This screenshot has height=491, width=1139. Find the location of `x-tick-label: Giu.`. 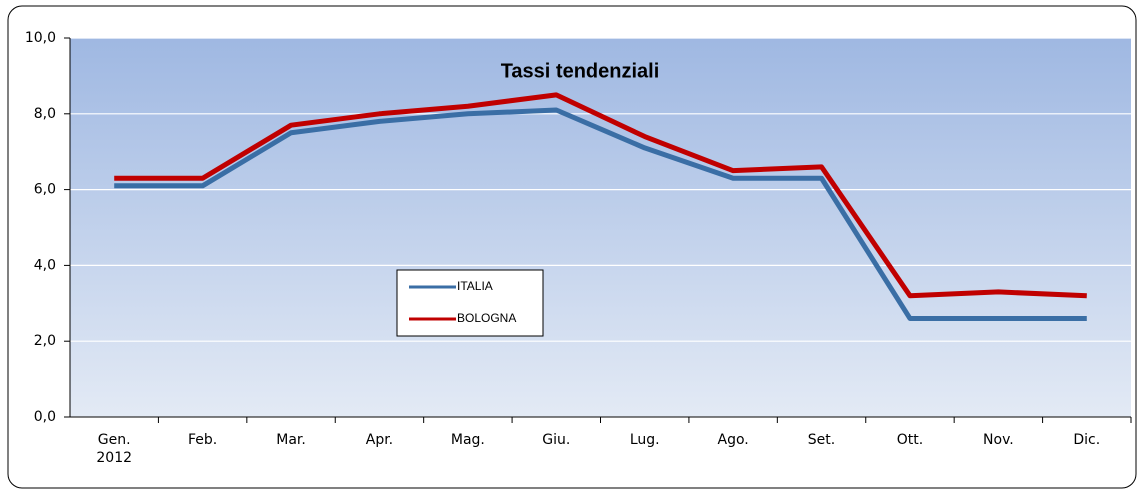

x-tick-label: Giu. is located at coordinates (556, 440).